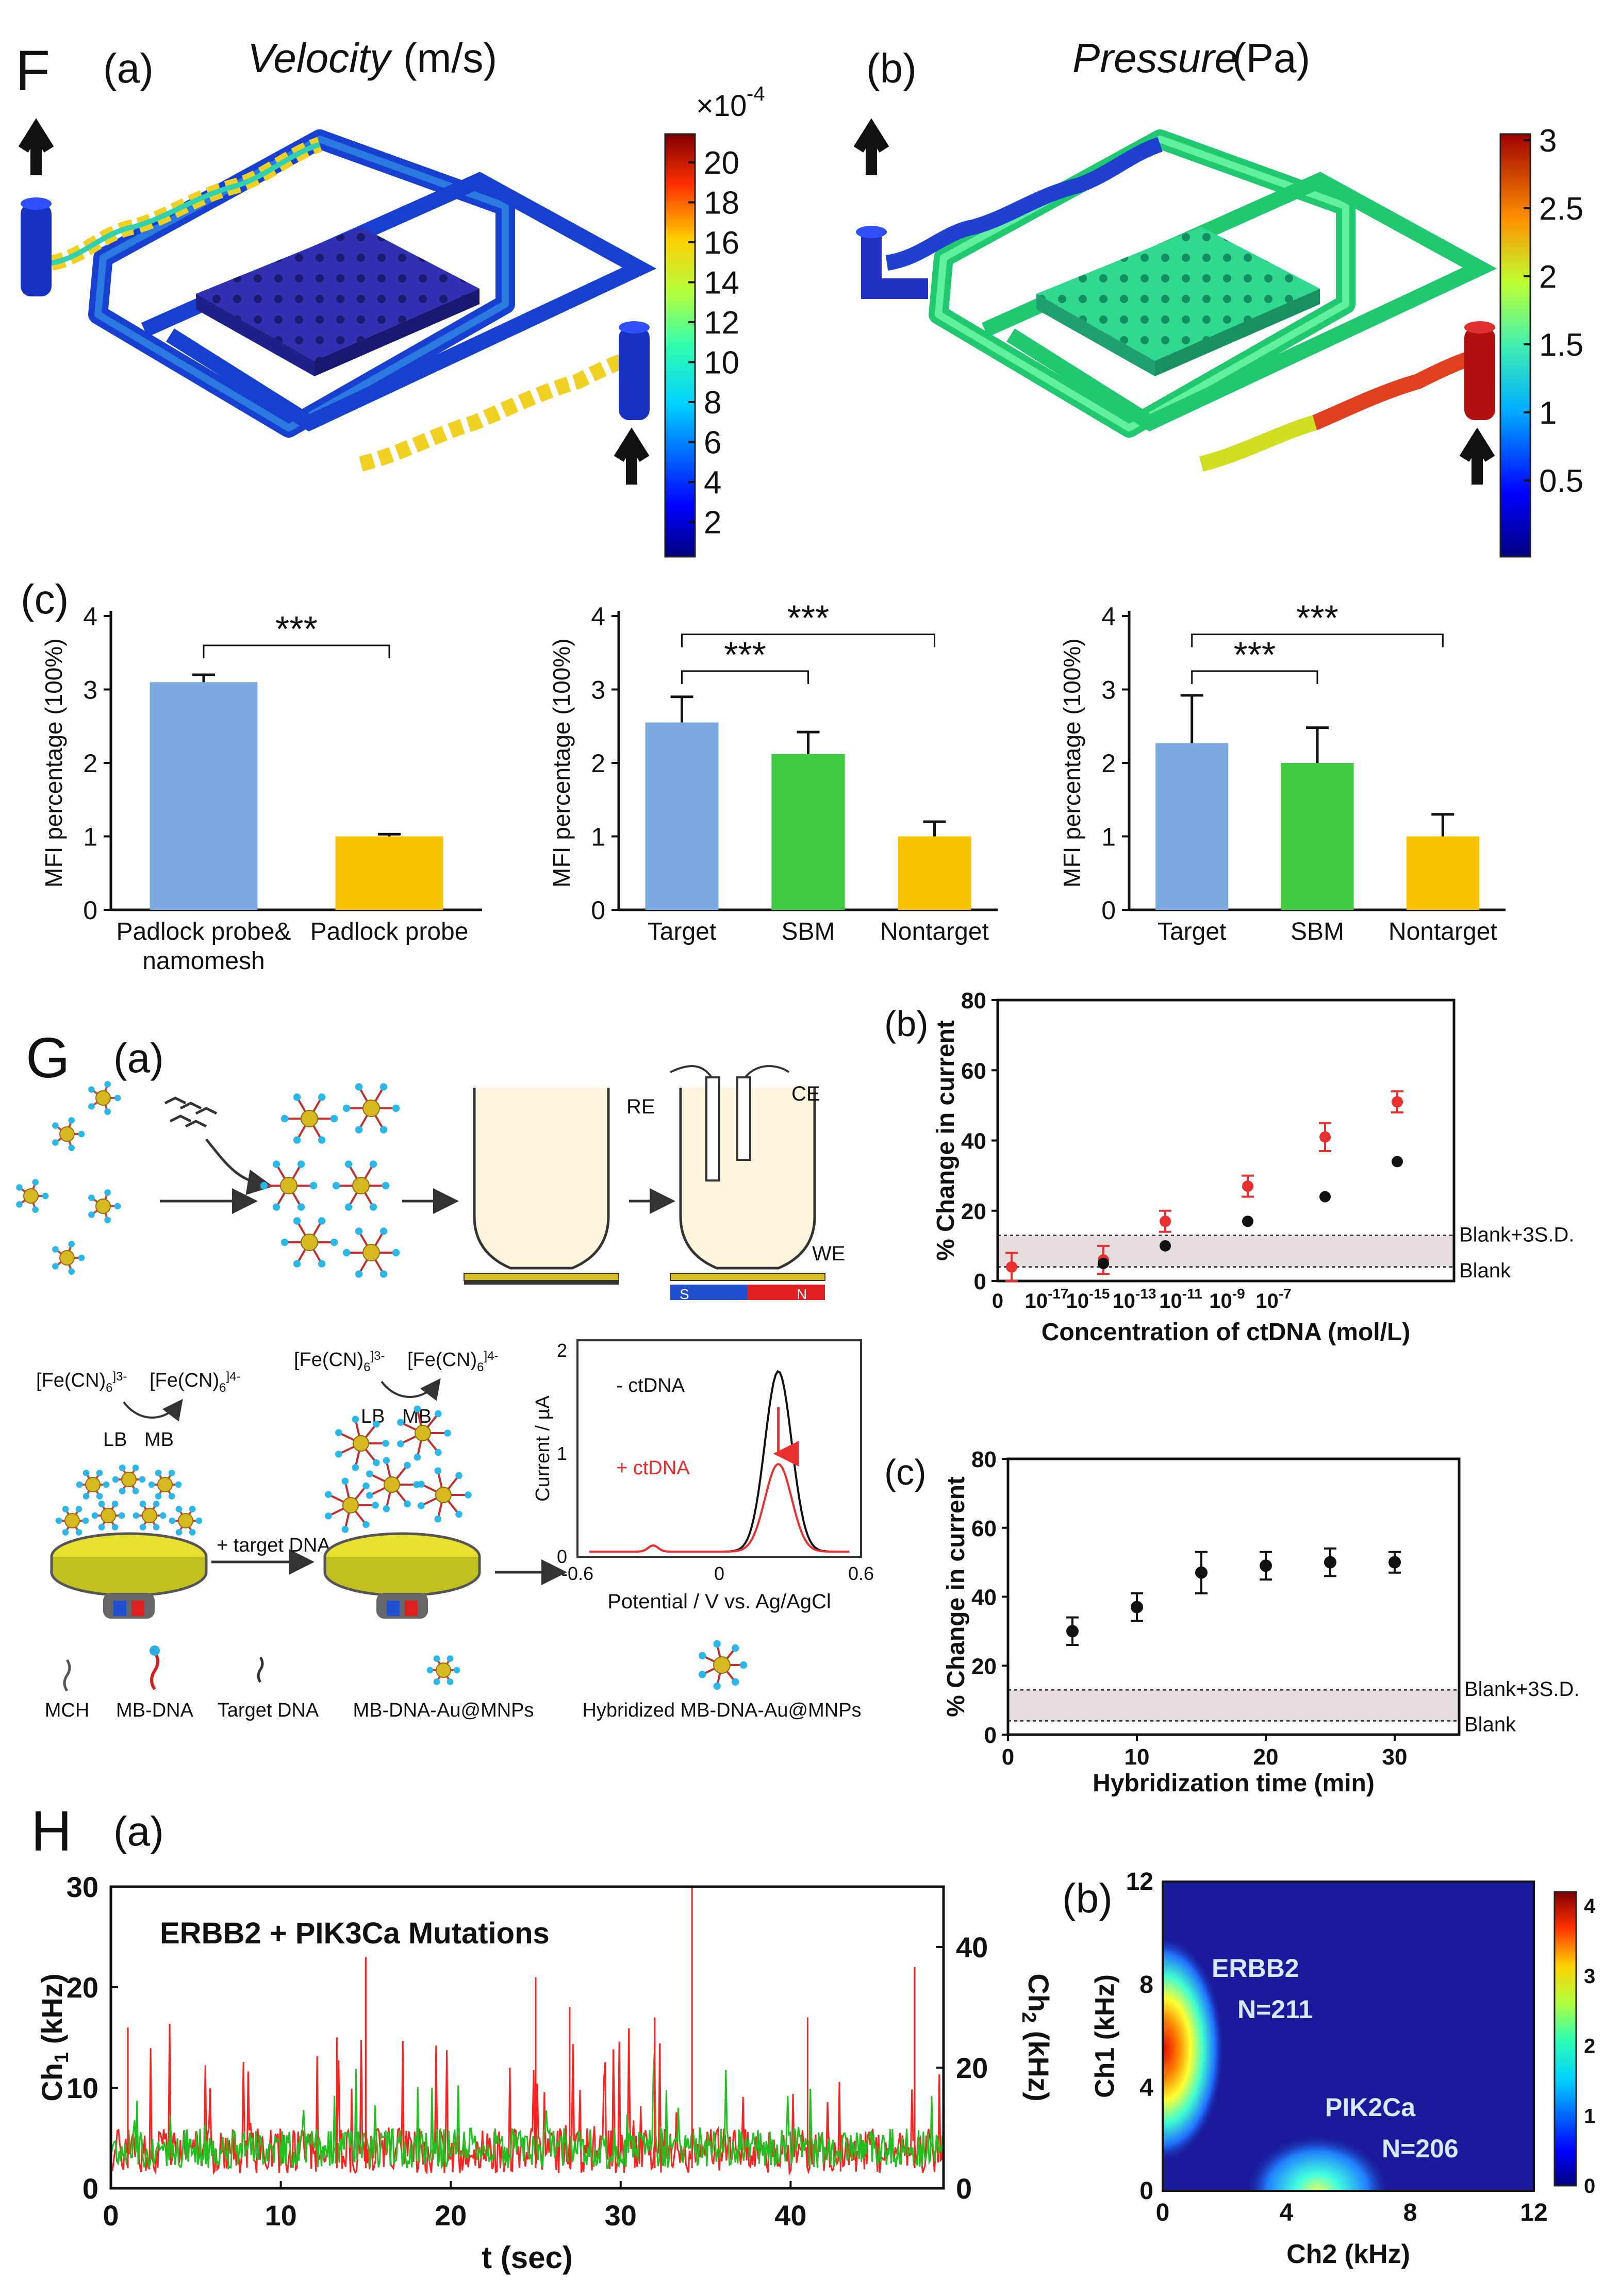 This screenshot has width=1620, height=2296. What do you see at coordinates (712, 443) in the screenshot?
I see `velocity-tick-label: 6` at bounding box center [712, 443].